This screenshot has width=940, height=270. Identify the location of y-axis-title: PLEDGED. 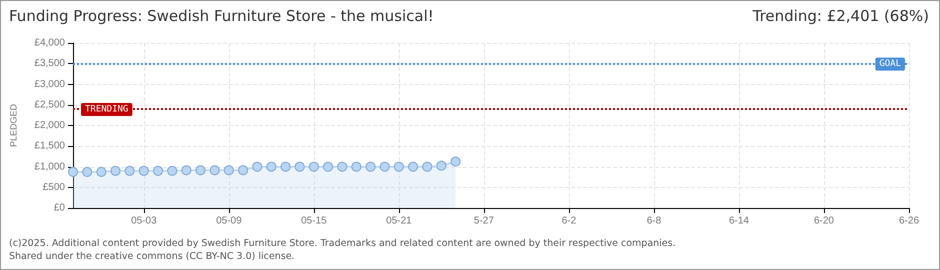
(13, 125).